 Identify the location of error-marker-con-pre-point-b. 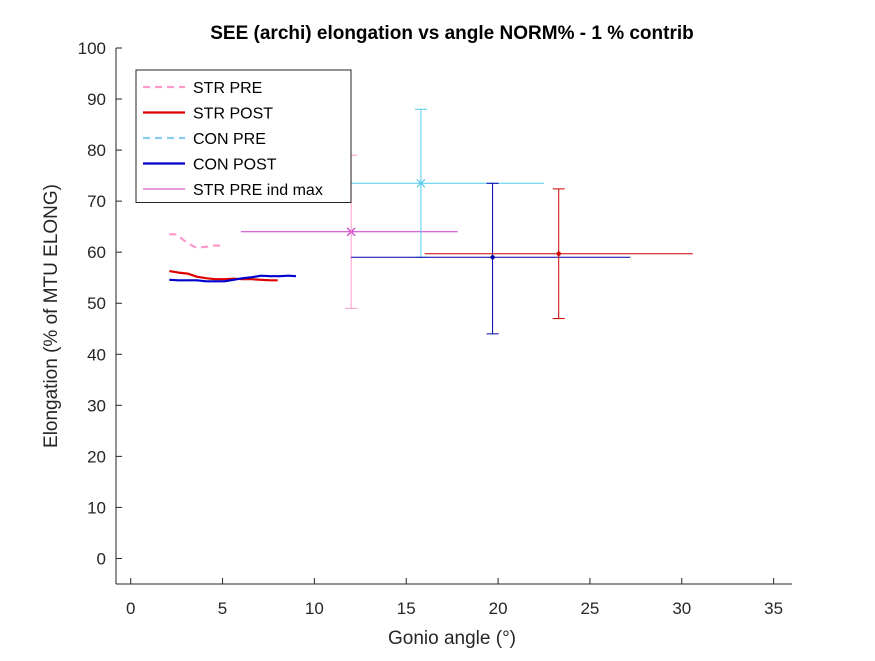
(421, 183).